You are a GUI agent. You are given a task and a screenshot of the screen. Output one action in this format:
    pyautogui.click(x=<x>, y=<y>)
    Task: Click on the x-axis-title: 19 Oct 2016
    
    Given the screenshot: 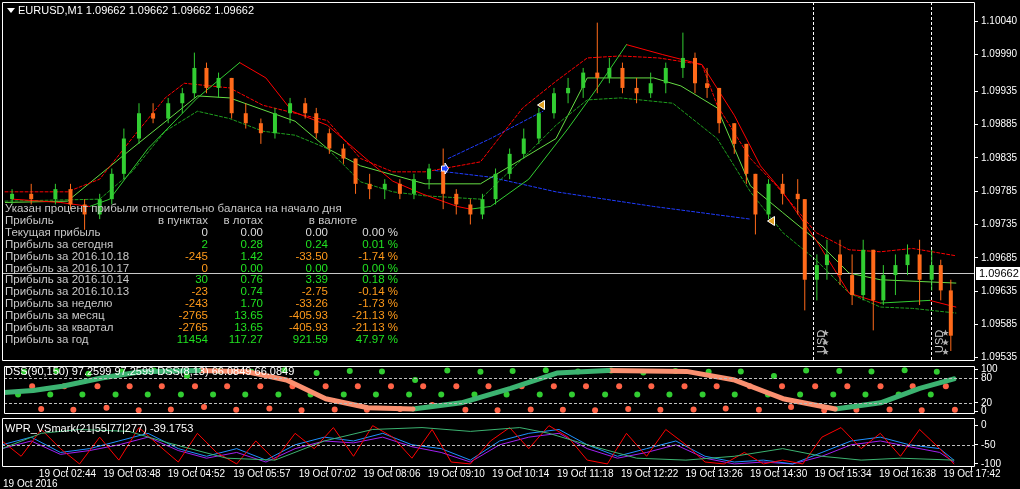 What is the action you would take?
    pyautogui.click(x=30, y=483)
    